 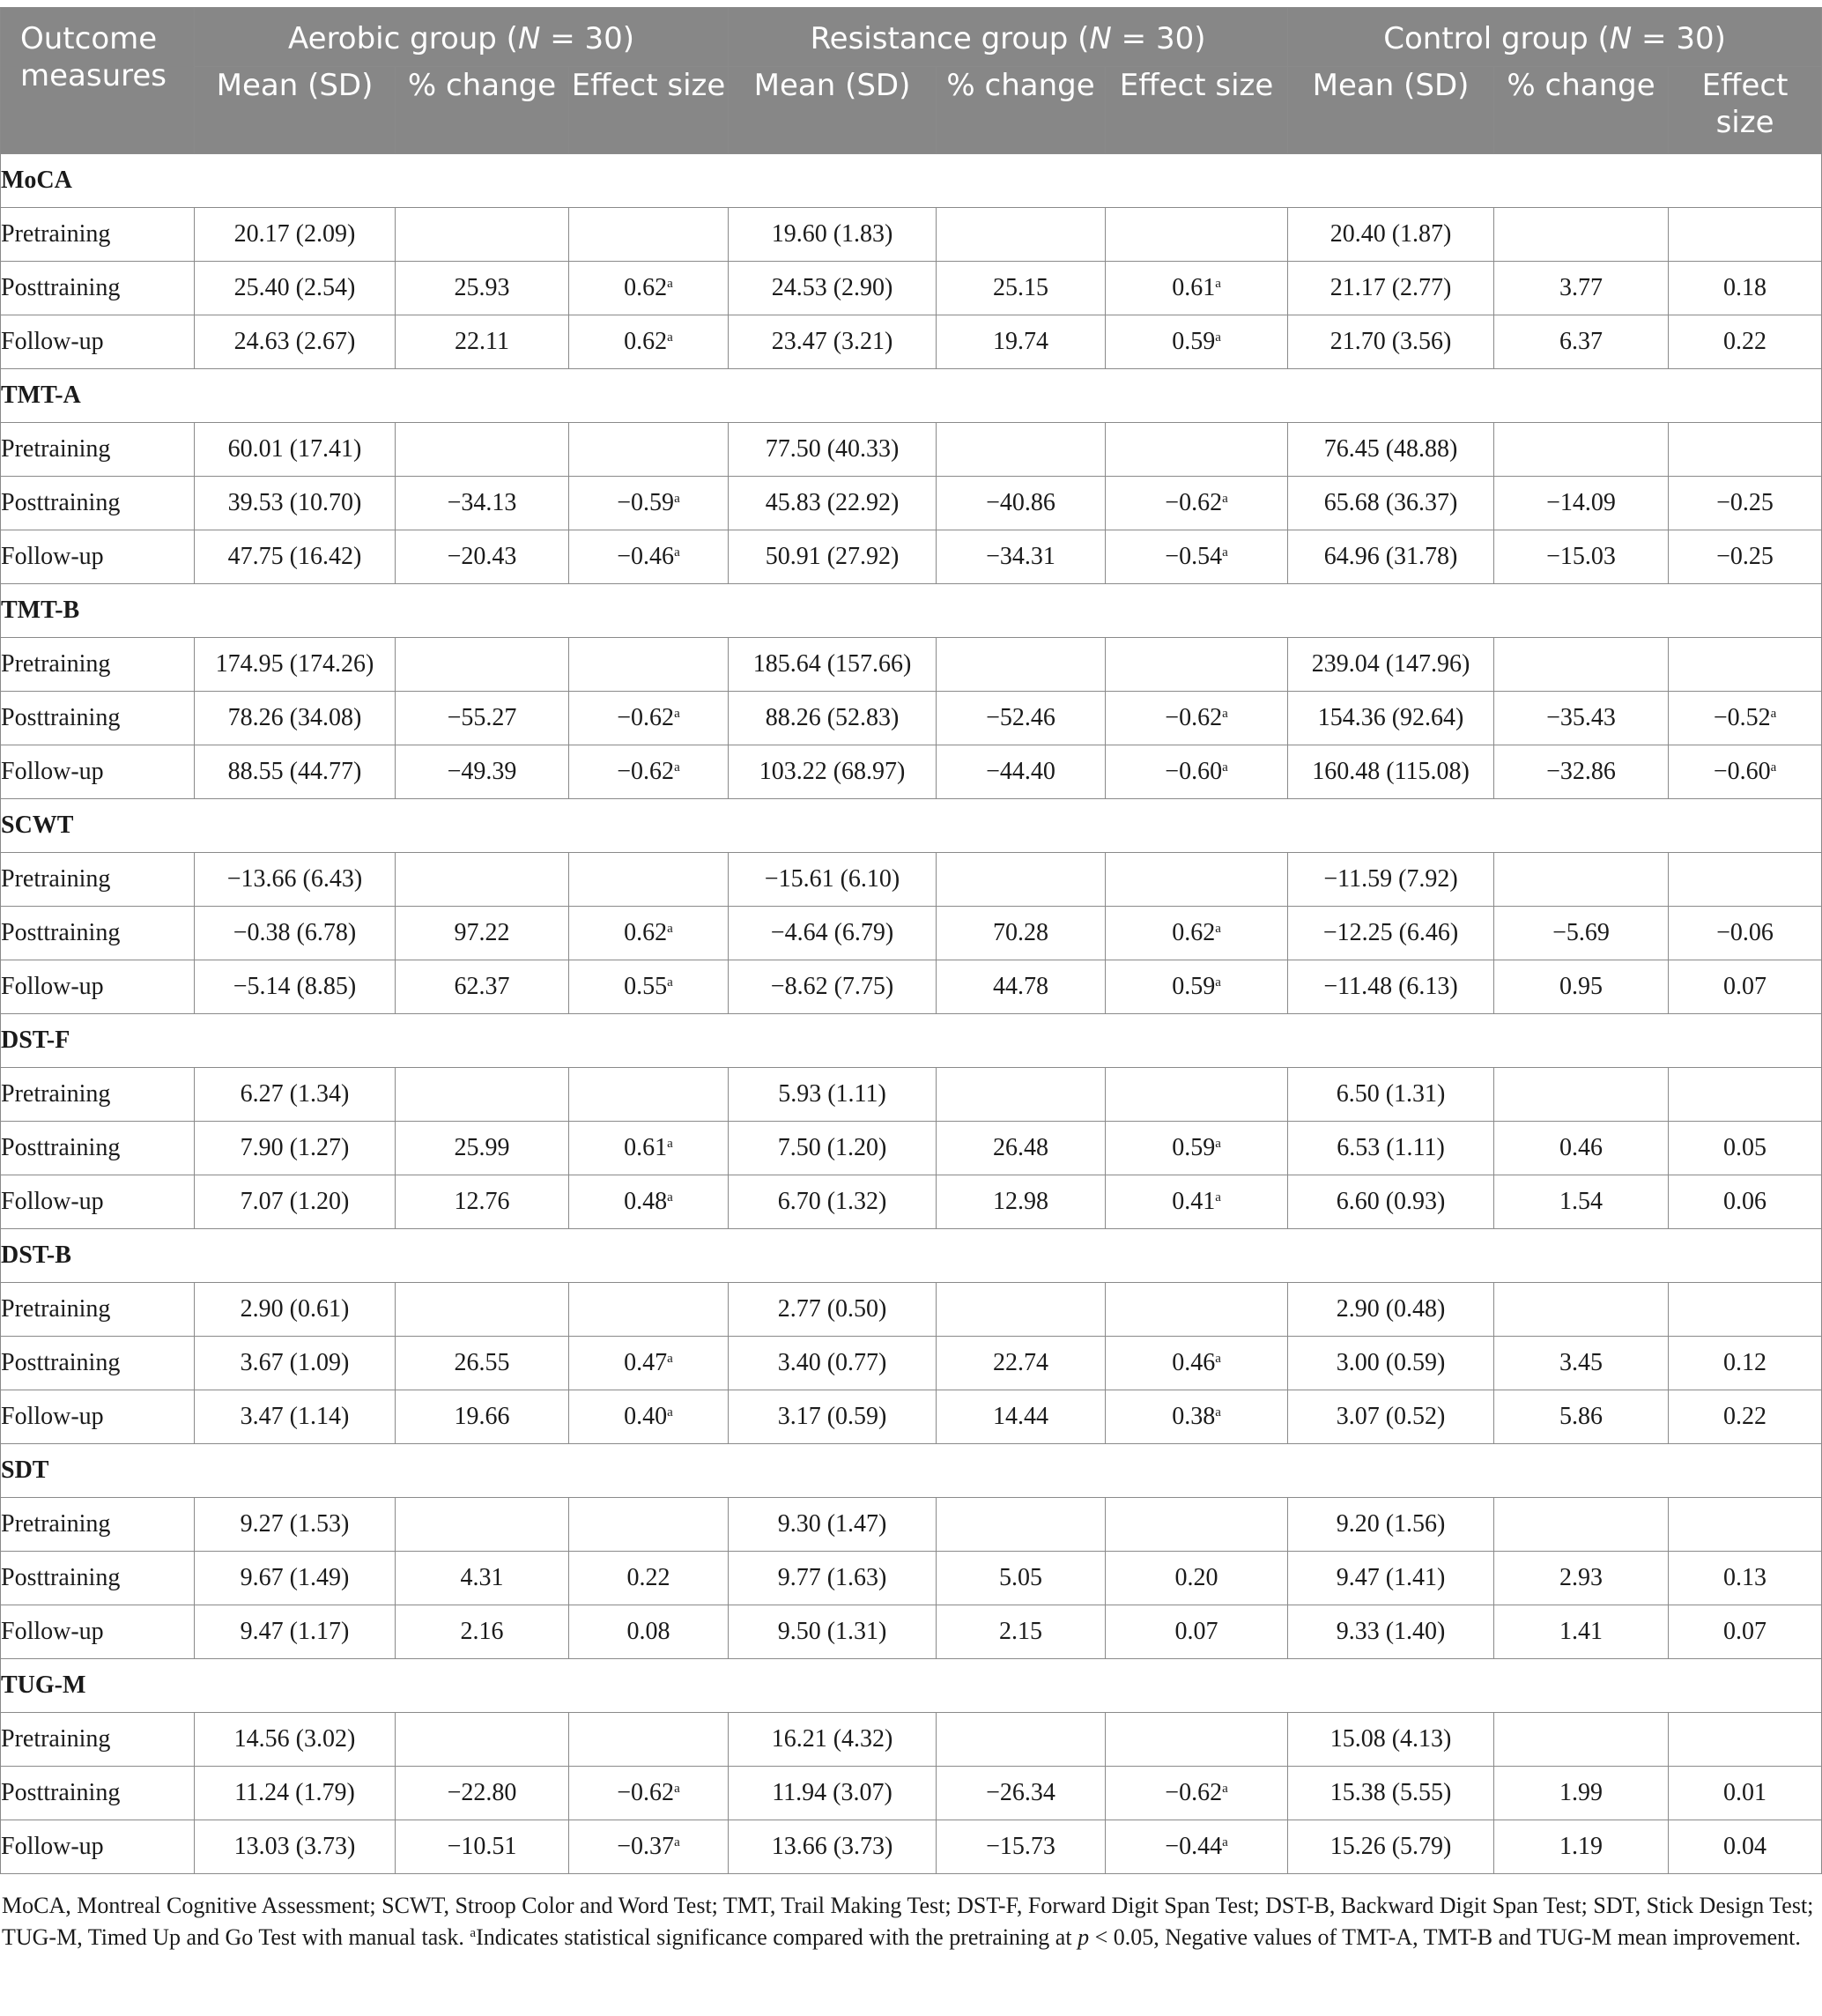 I want to click on cell-value: 0.55, so click(x=646, y=986).